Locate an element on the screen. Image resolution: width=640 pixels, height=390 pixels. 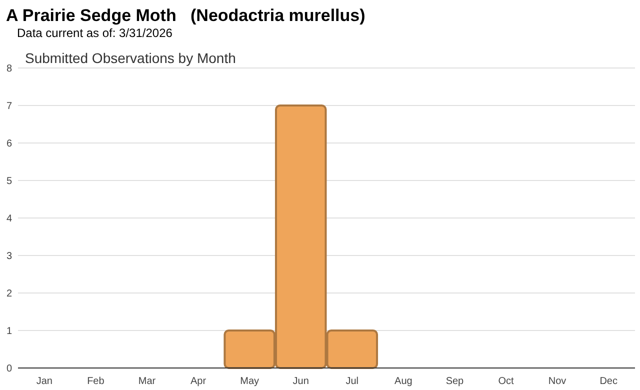
chart-subtitle: Data current as of: 3/31/2026 is located at coordinates (95, 33).